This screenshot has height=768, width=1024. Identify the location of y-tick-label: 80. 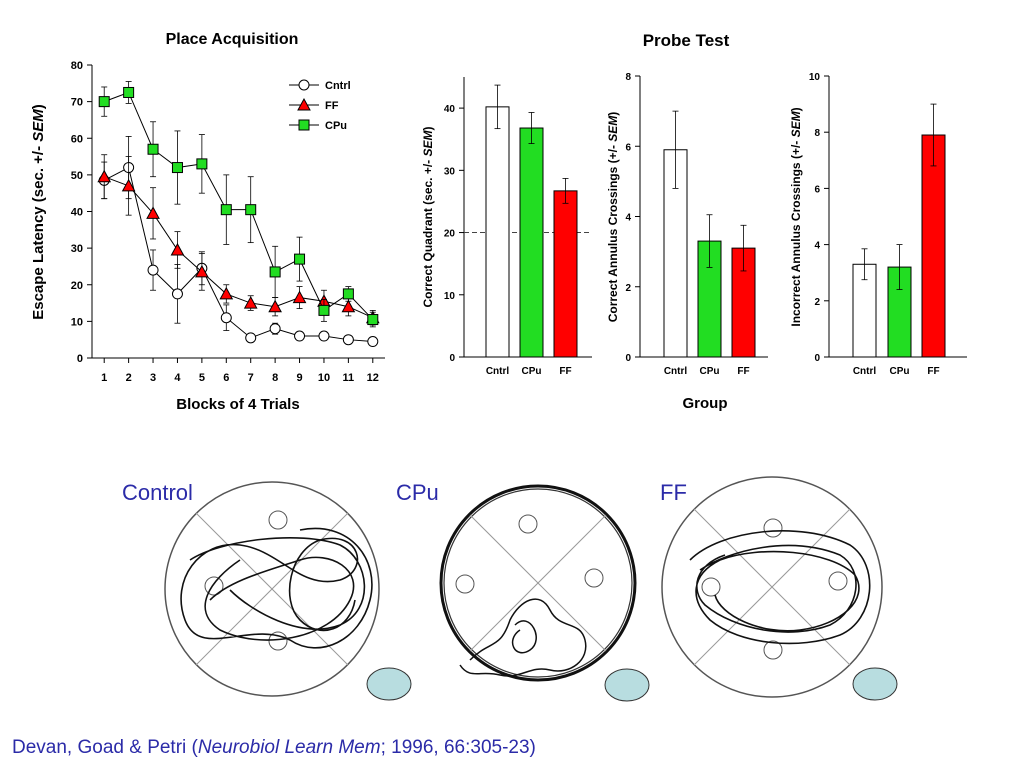
(77, 66).